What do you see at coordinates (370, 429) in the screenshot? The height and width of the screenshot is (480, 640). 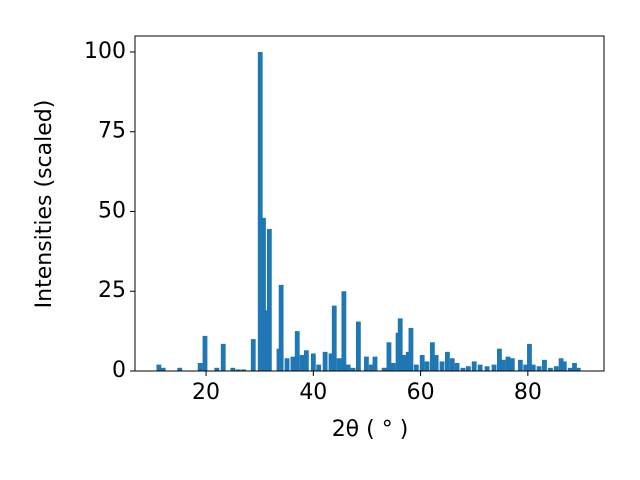 I see `x-axis-label: 2θ ( ° )` at bounding box center [370, 429].